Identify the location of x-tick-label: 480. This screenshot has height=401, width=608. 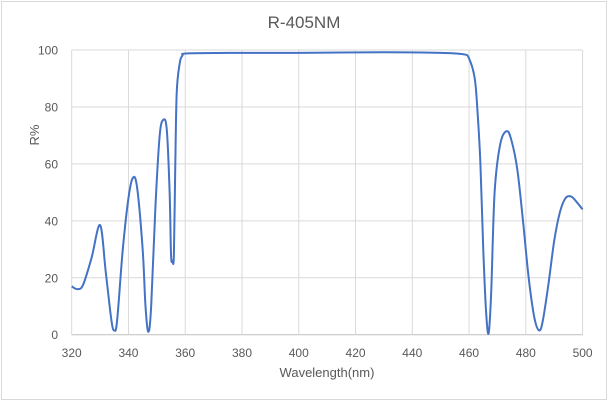
(526, 353).